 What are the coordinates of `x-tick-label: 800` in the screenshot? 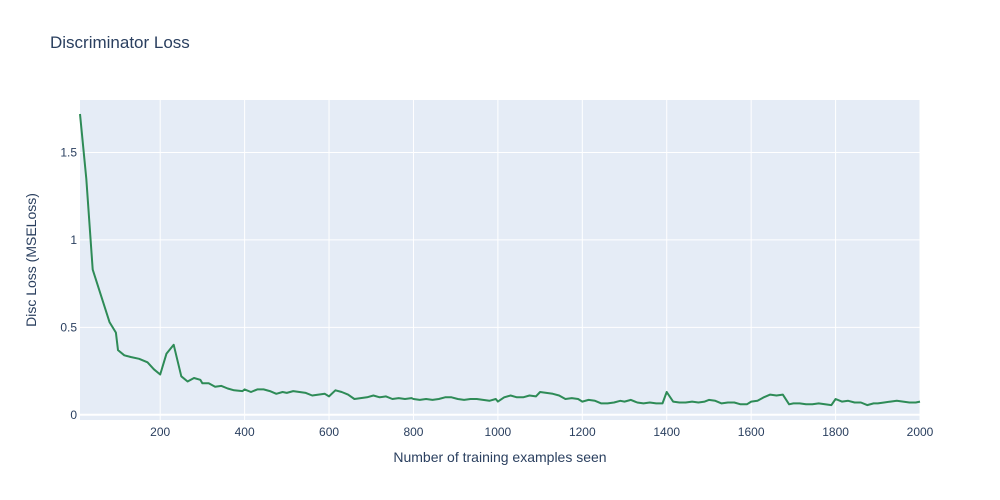 It's located at (413, 432).